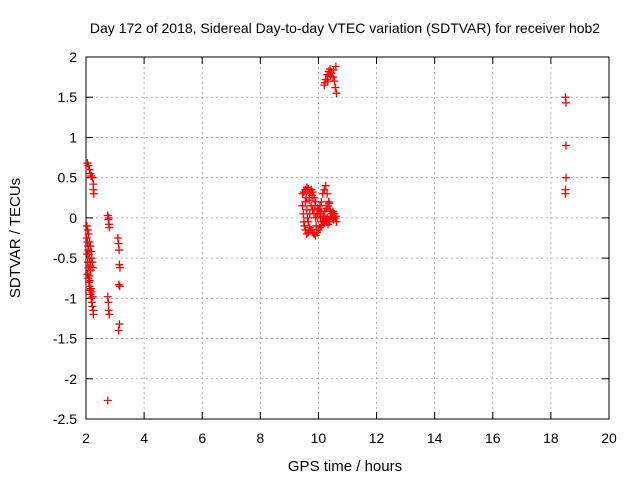 This screenshot has height=480, width=640. What do you see at coordinates (345, 466) in the screenshot?
I see `x-axis-label: GPS time / hours` at bounding box center [345, 466].